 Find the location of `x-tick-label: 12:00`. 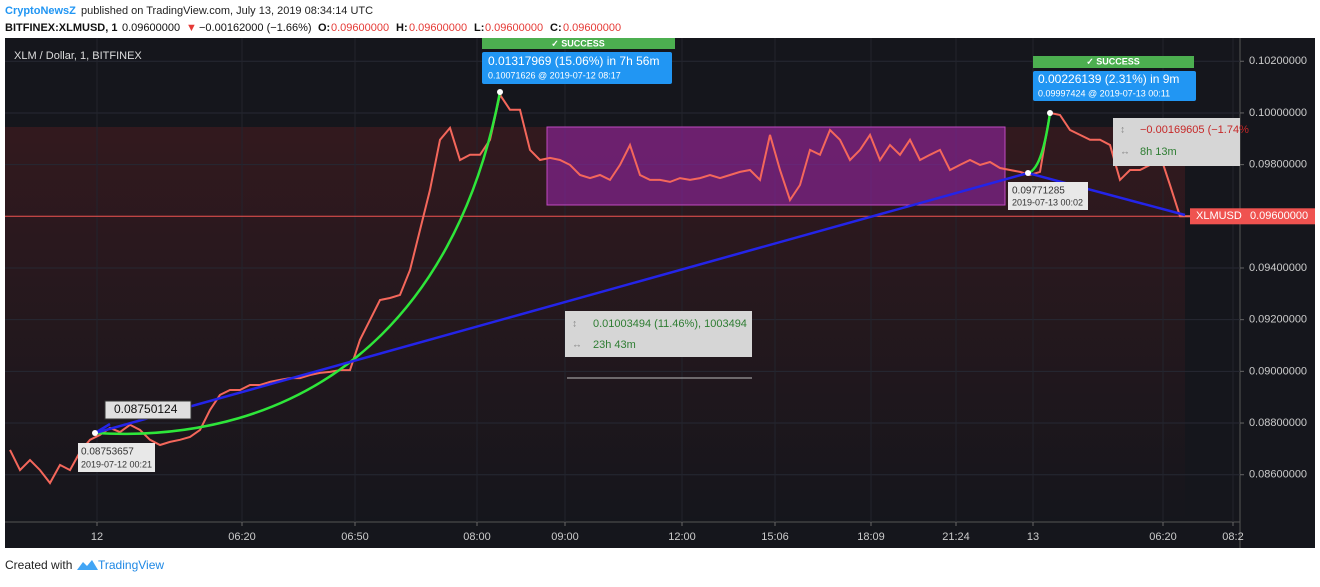

x-tick-label: 12:00 is located at coordinates (682, 537).